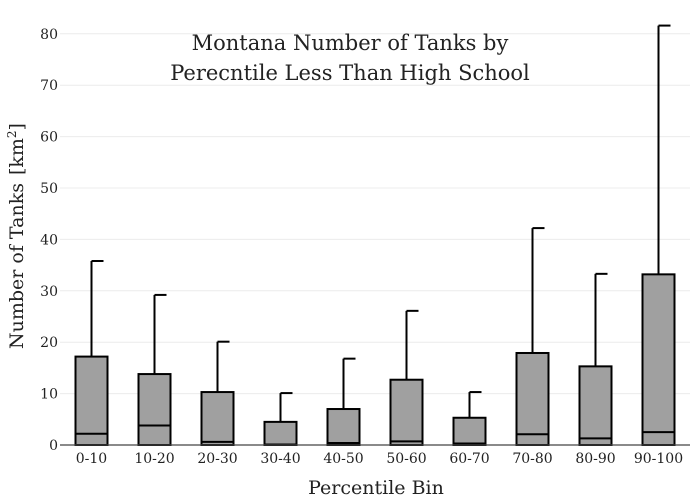 Image resolution: width=700 pixels, height=500 pixels. I want to click on y-tick-label: 40, so click(49, 240).